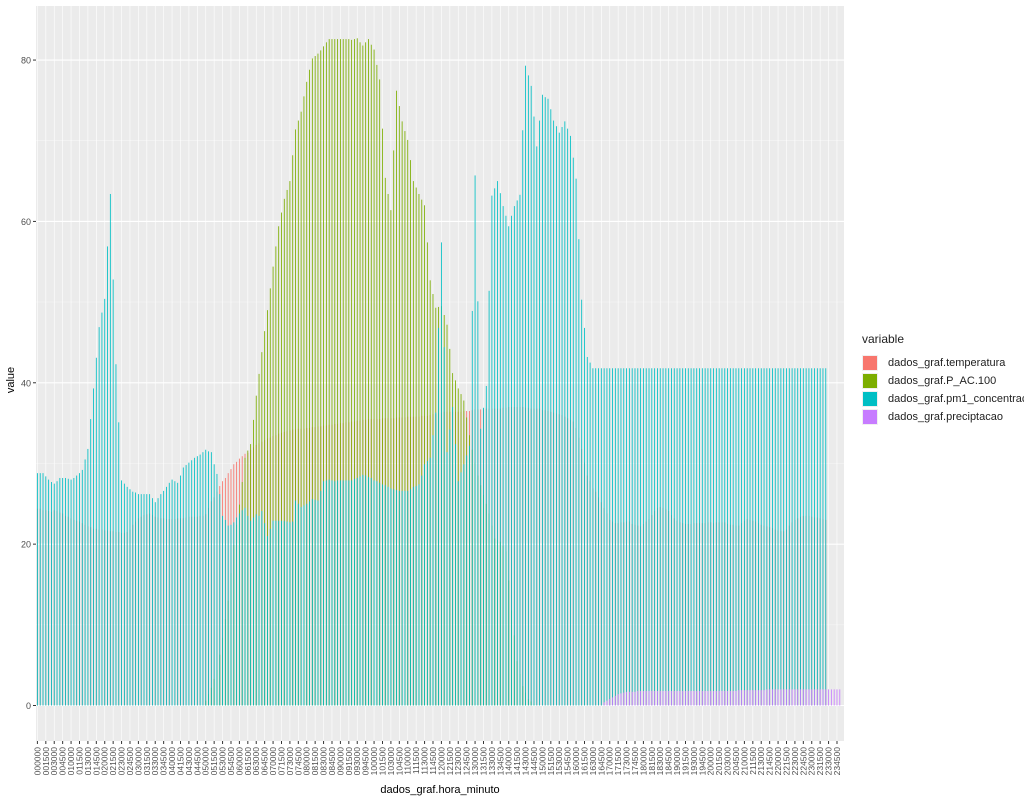 This screenshot has width=1024, height=800. What do you see at coordinates (399, 761) in the screenshot?
I see `x-tick-label: 104500` at bounding box center [399, 761].